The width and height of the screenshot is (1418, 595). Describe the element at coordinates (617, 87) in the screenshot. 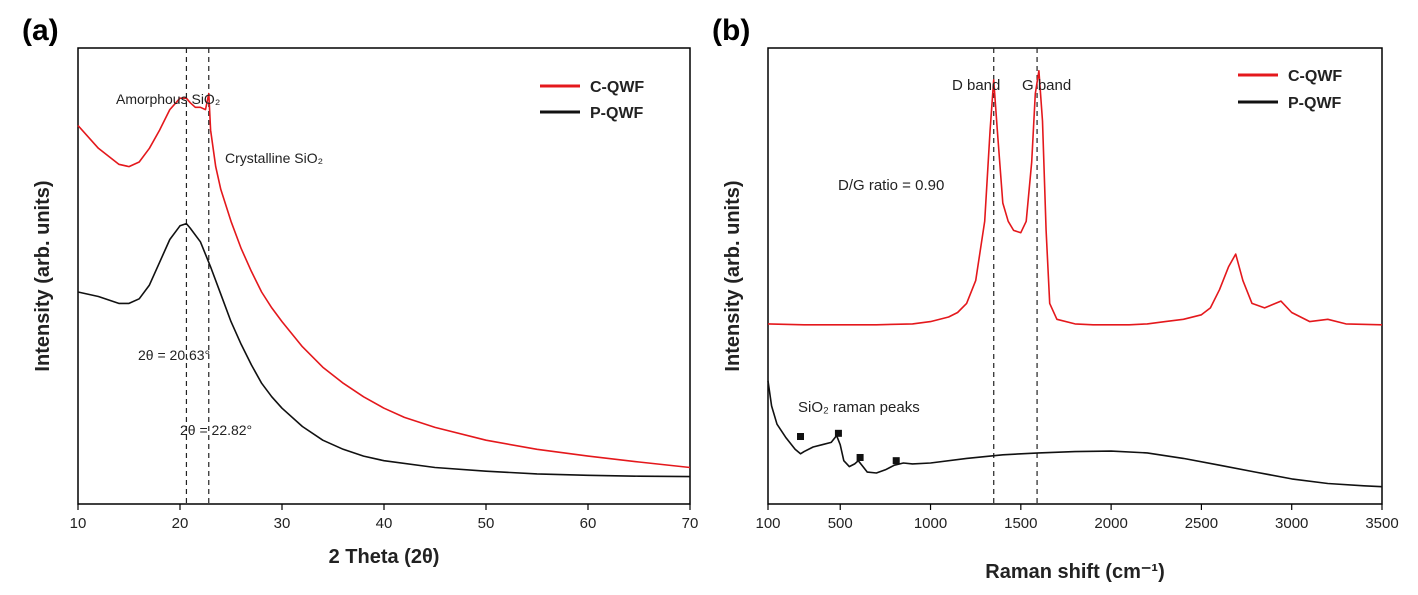

I see `legend-label-c-qwf-a: C-QWF` at that location.